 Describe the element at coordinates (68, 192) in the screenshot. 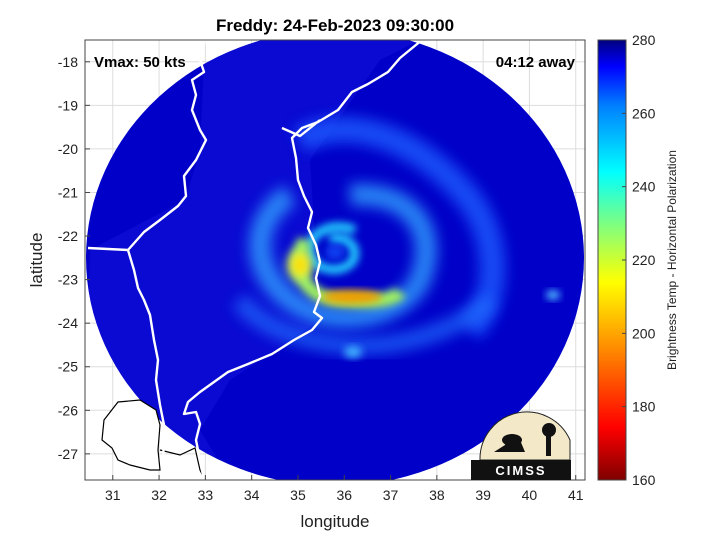

I see `y-tick-label: -21` at that location.